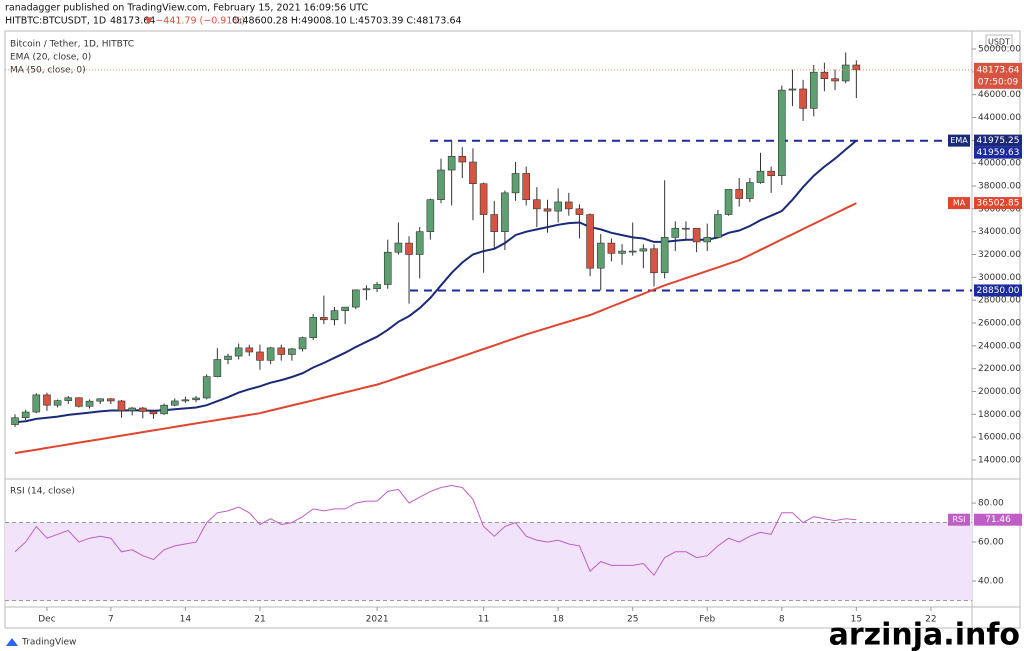 The width and height of the screenshot is (1024, 651). I want to click on x-tick-label: Dec, so click(46, 620).